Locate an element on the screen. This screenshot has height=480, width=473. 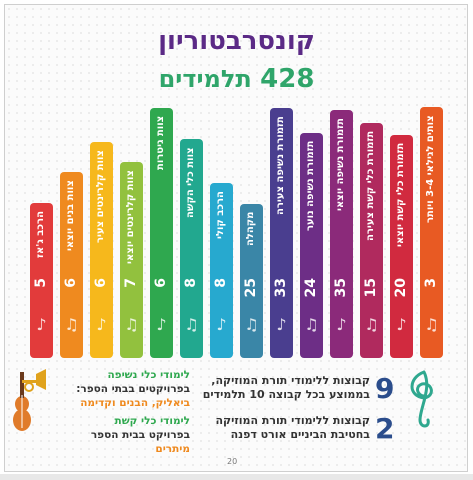
bar-note-icon-2: ♫ is located at coordinates (71, 324).